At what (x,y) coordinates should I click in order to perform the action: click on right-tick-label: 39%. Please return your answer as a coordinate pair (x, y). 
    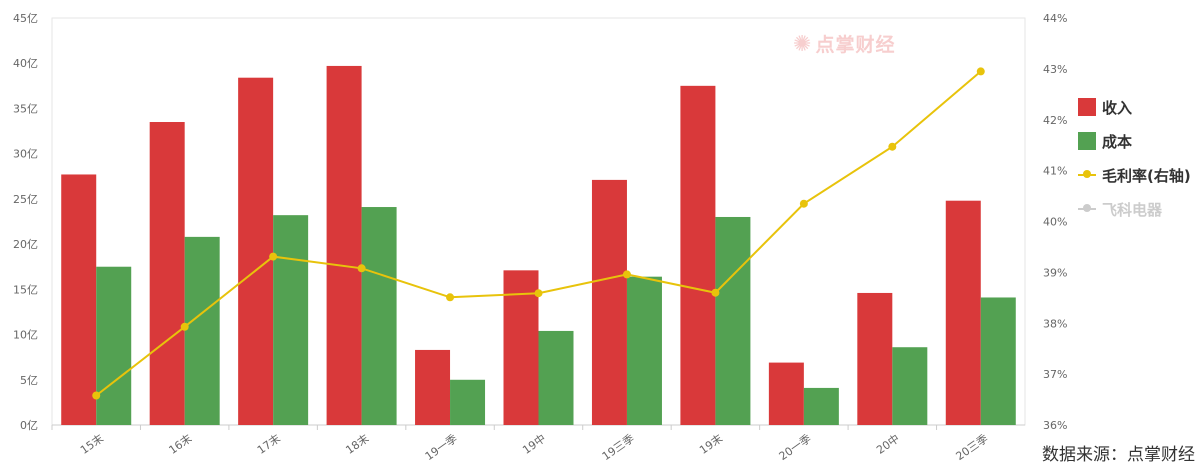
    Looking at the image, I should click on (1055, 272).